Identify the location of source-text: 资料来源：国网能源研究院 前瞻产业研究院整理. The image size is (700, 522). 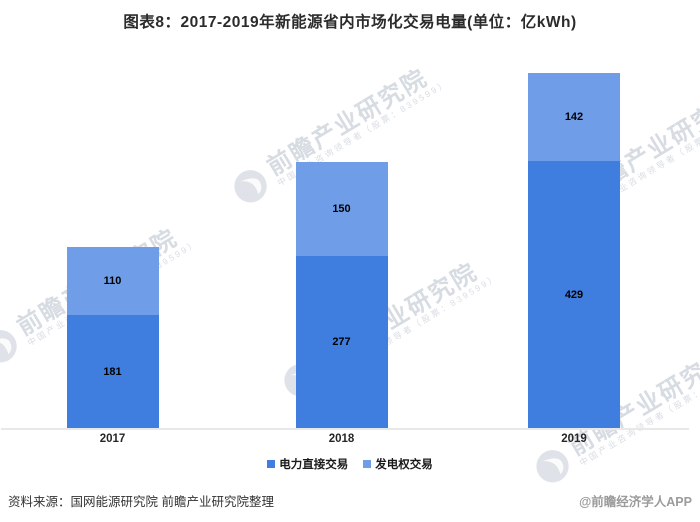
(141, 502).